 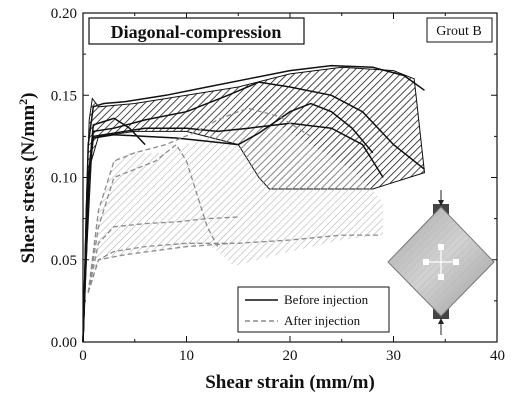 What do you see at coordinates (426, 262) in the screenshot?
I see `gauge-point-left` at bounding box center [426, 262].